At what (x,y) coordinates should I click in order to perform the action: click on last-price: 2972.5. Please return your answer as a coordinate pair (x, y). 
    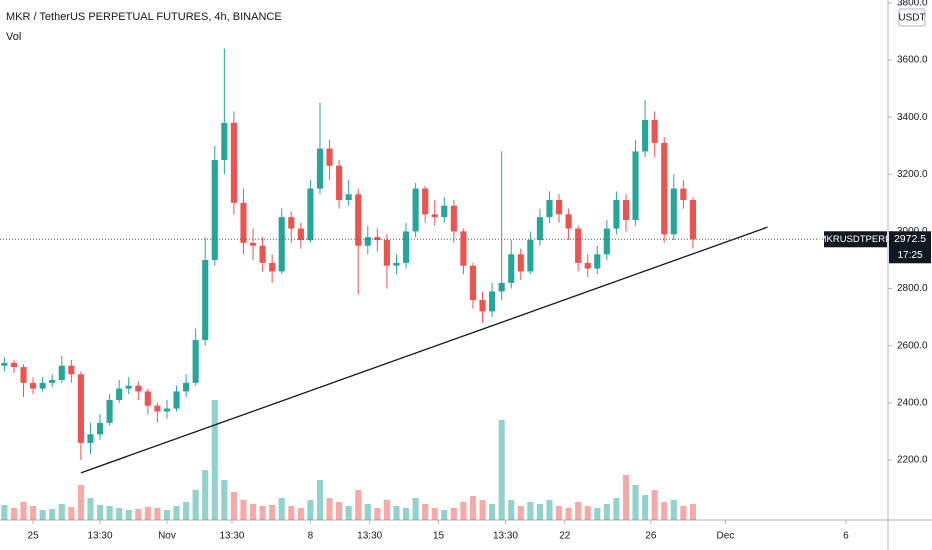
    Looking at the image, I should click on (910, 239).